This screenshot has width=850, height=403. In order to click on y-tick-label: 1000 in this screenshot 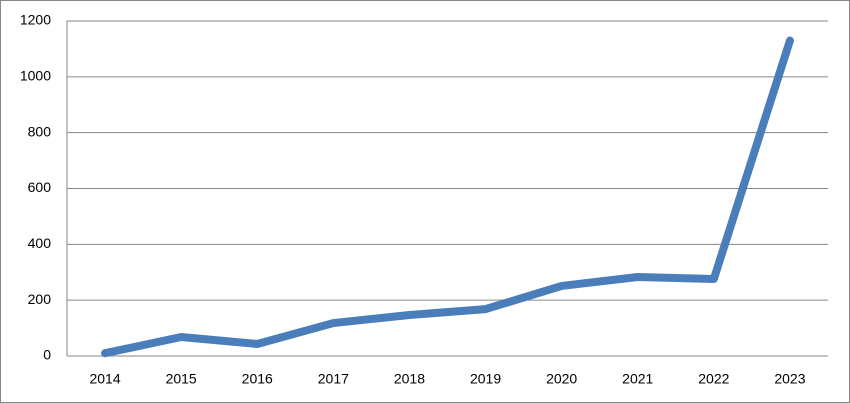, I will do `click(35, 76)`.